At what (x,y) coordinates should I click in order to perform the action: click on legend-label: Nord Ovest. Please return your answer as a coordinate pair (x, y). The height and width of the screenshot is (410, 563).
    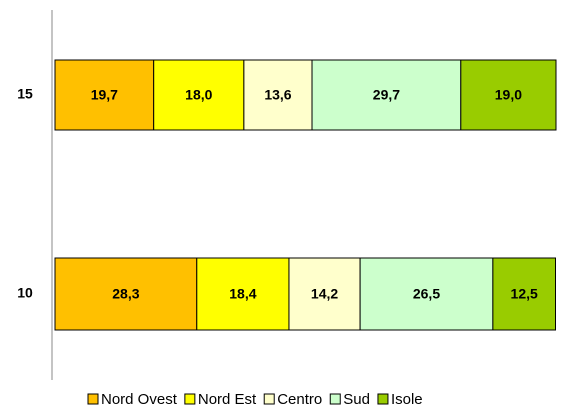
    Looking at the image, I should click on (139, 399).